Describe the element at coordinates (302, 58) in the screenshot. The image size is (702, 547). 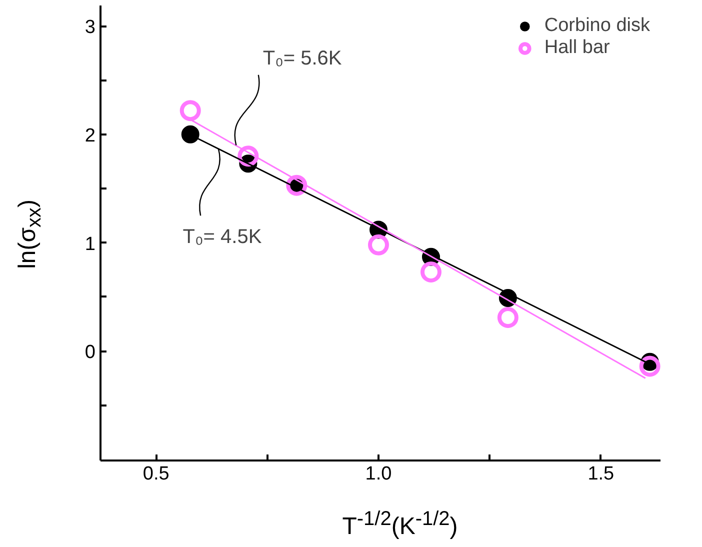
I see `annotation: T₀= 5.6K` at that location.